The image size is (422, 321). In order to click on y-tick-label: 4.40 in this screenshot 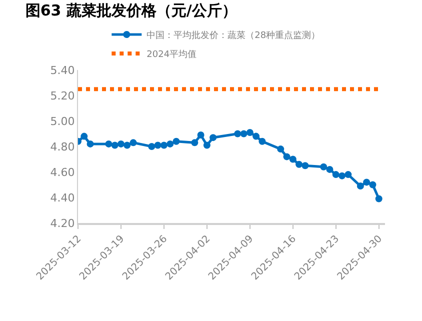, I will do `click(62, 197)`.